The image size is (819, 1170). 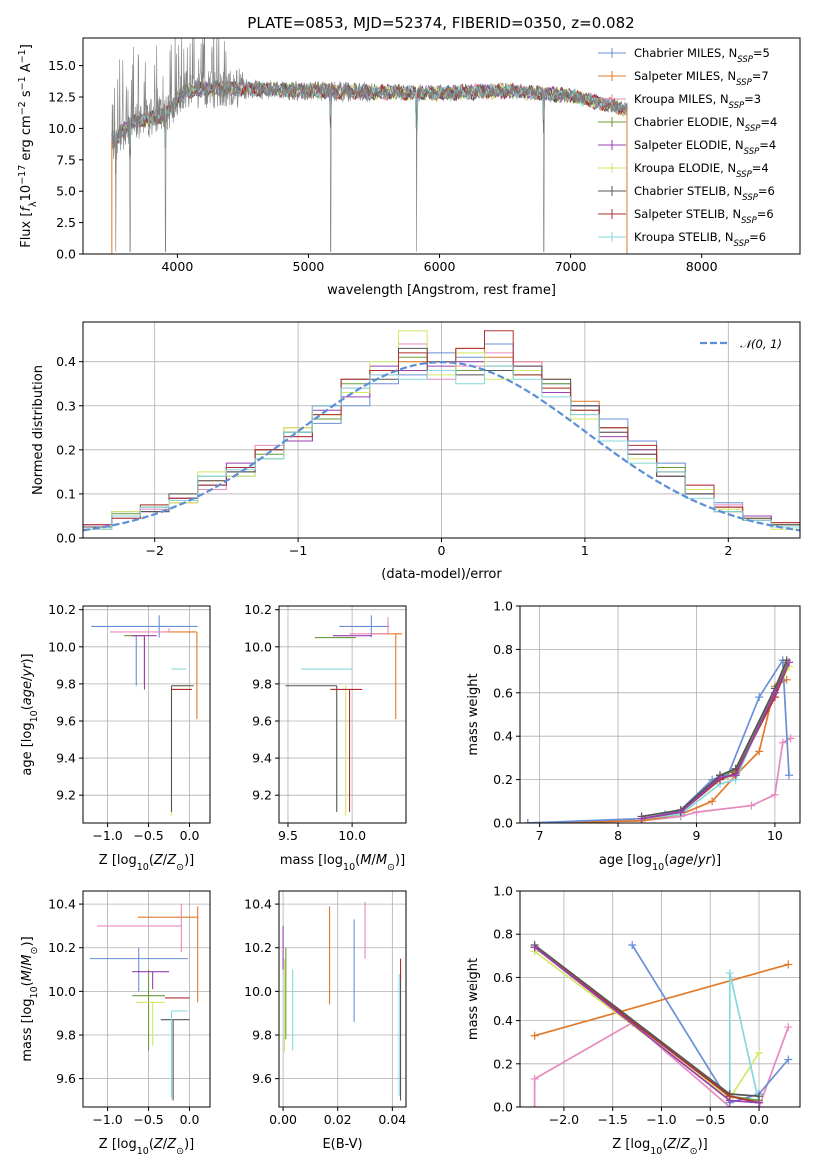 I want to click on y-tick-label: 0.0, so click(x=503, y=1107).